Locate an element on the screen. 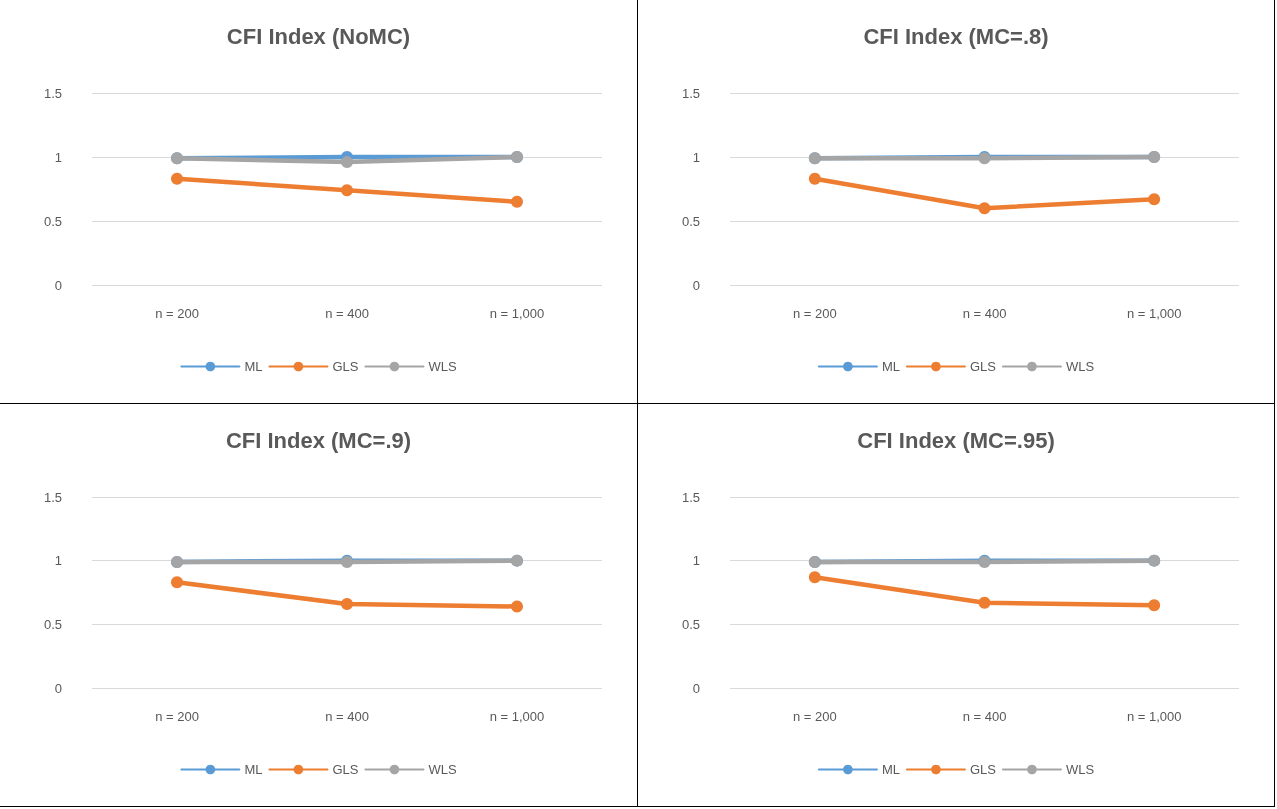 Image resolution: width=1277 pixels, height=809 pixels. chart-title: CFI Index (NoMC) is located at coordinates (318, 36).